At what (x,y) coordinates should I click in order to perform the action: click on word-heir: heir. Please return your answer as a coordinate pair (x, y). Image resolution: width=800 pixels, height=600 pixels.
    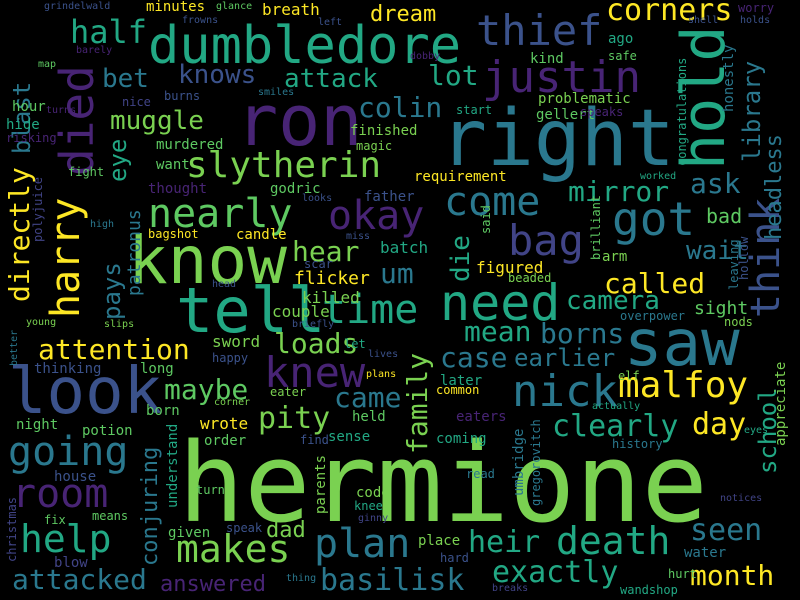
    Looking at the image, I should click on (504, 542).